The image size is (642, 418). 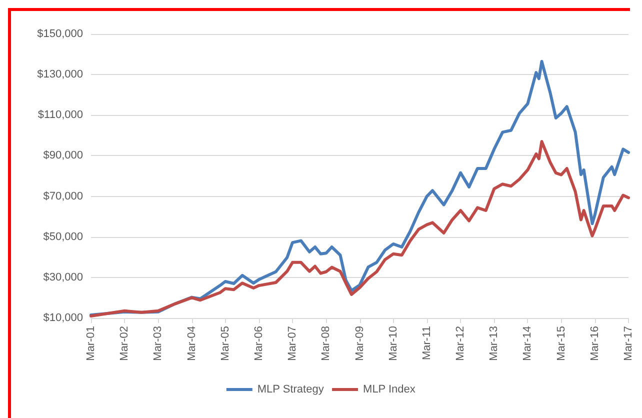 I want to click on x-tick-label: Mar-15, so click(x=561, y=343).